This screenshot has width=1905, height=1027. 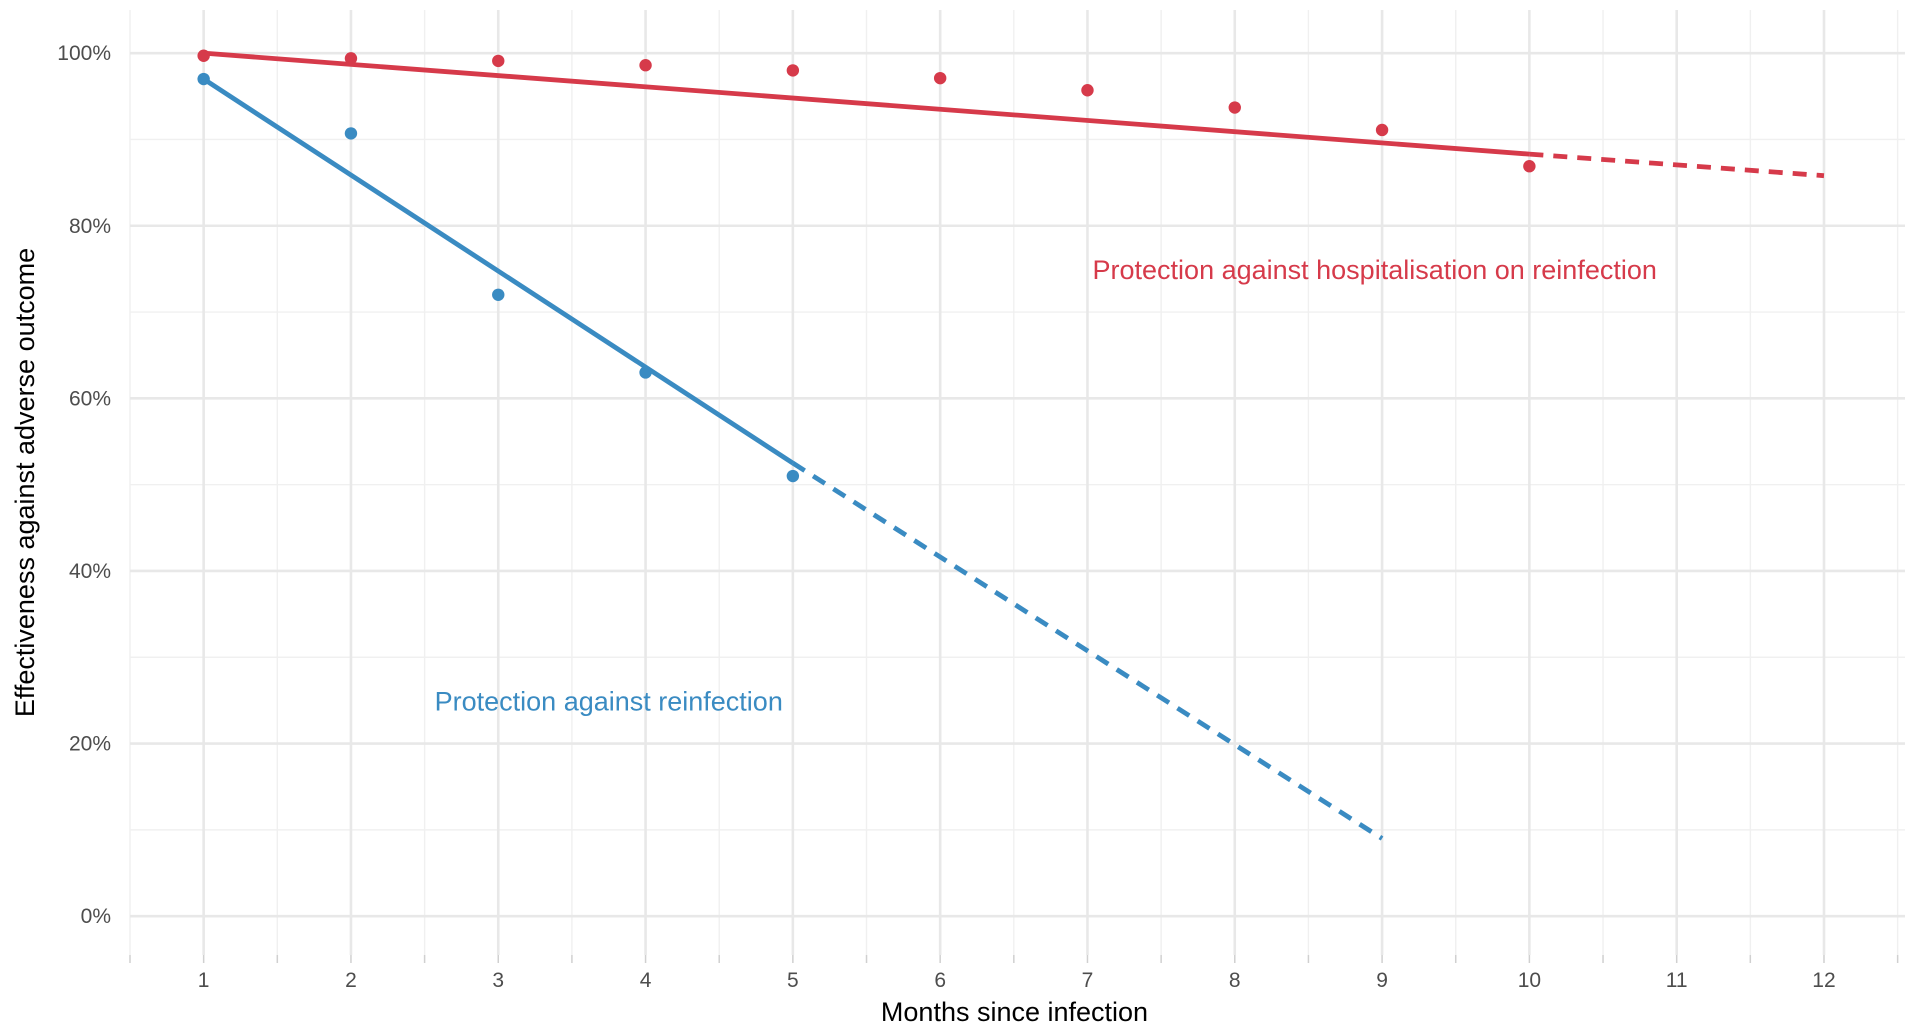 I want to click on y-tick-label: 60%, so click(x=90, y=398).